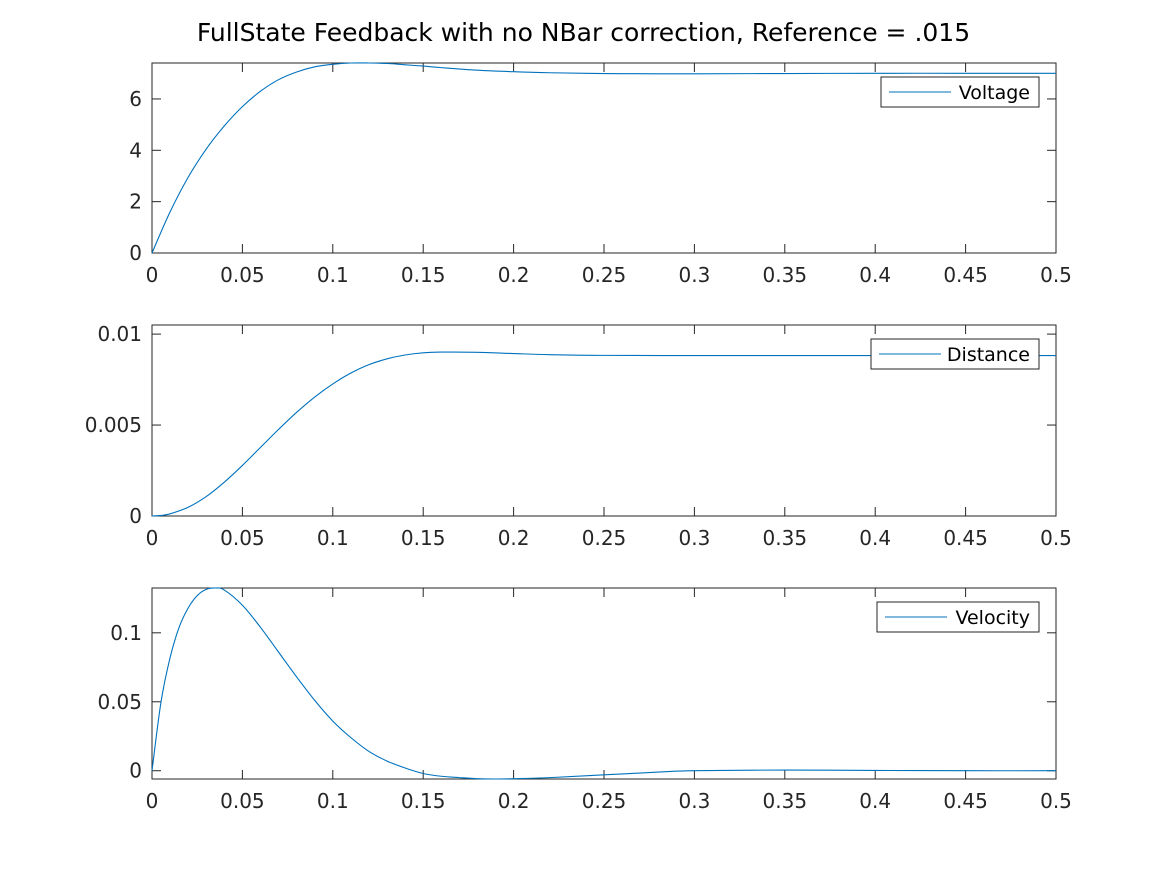  Describe the element at coordinates (135, 150) in the screenshot. I see `voltage-ytick-label: 4` at that location.